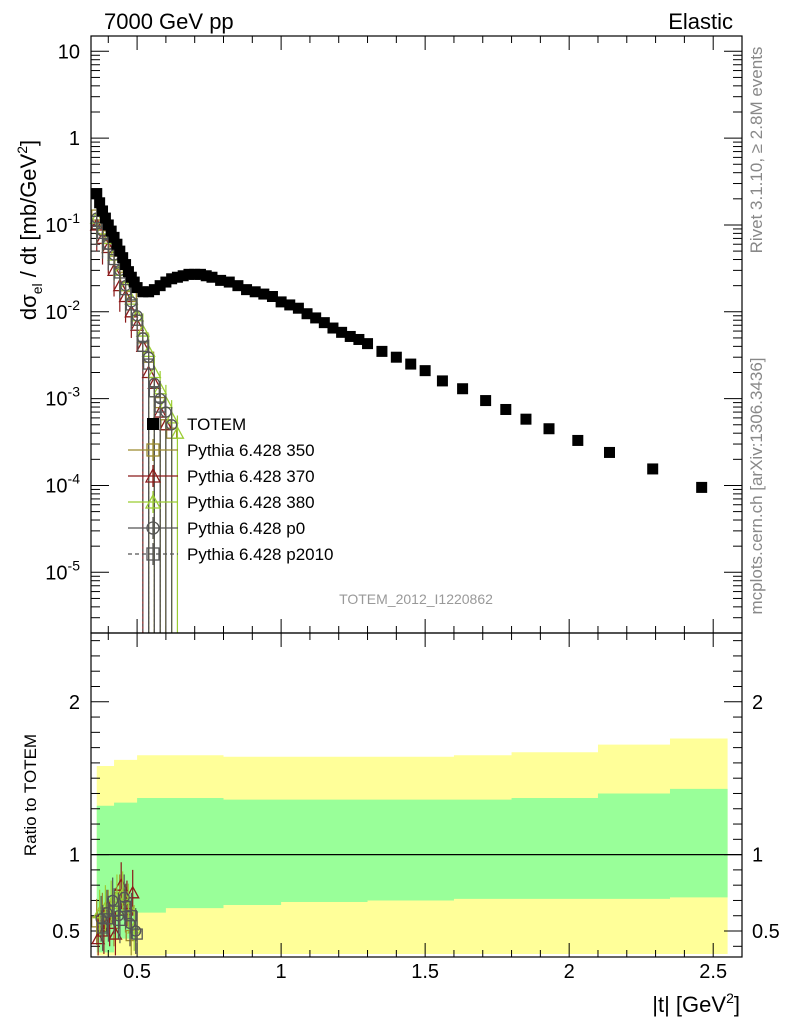 This screenshot has width=786, height=1024. I want to click on main-ylabel-rest: / dt [mb/GeV, so click(28, 218).